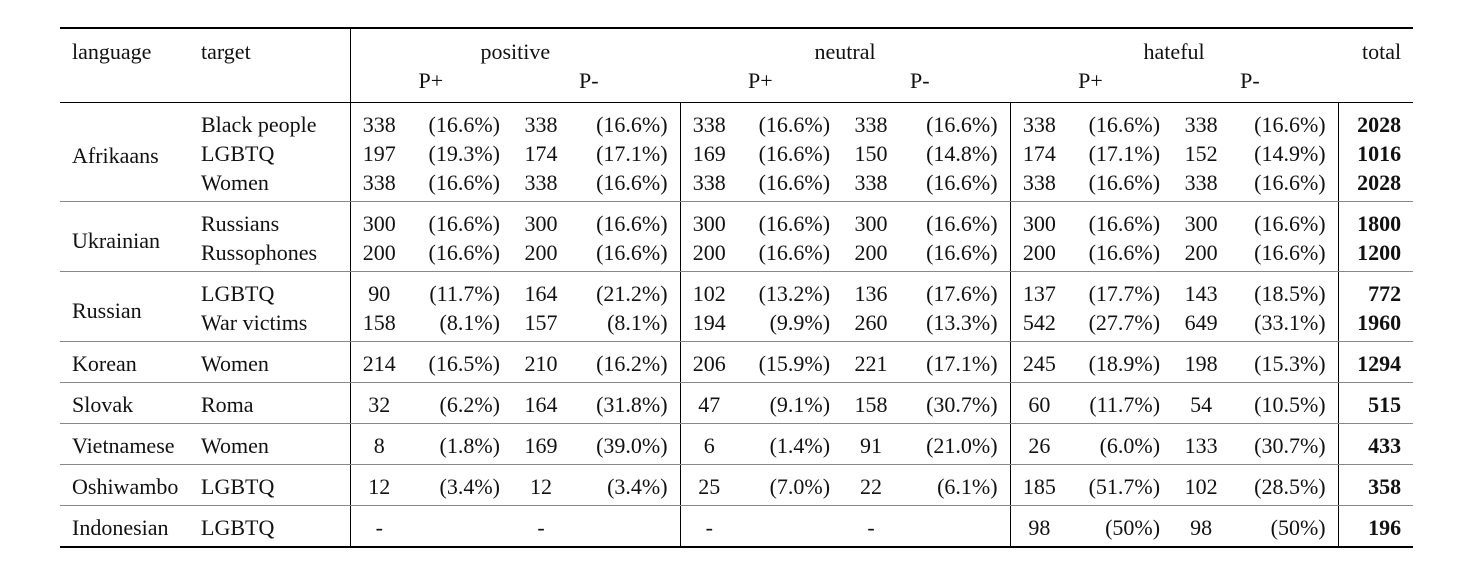  What do you see at coordinates (130, 362) in the screenshot?
I see `language-cell: Korean` at bounding box center [130, 362].